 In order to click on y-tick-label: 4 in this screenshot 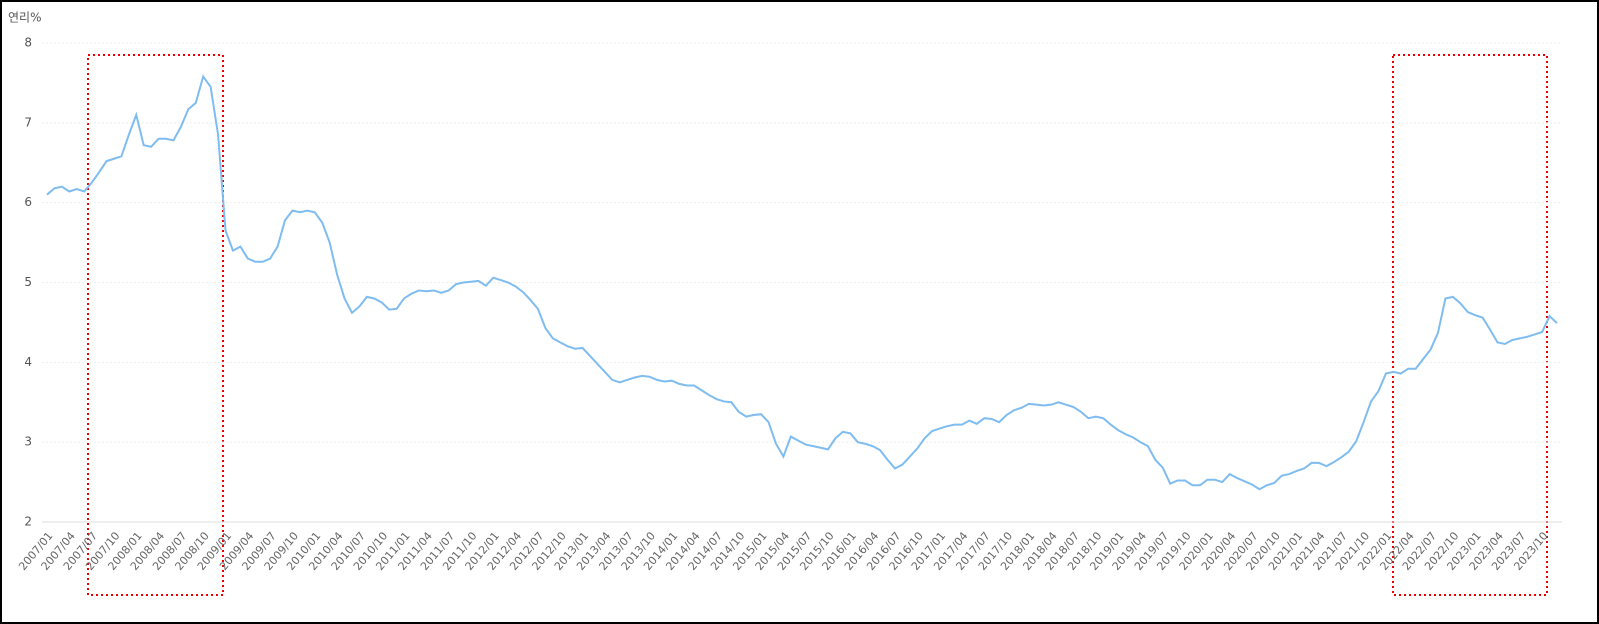, I will do `click(28, 362)`.